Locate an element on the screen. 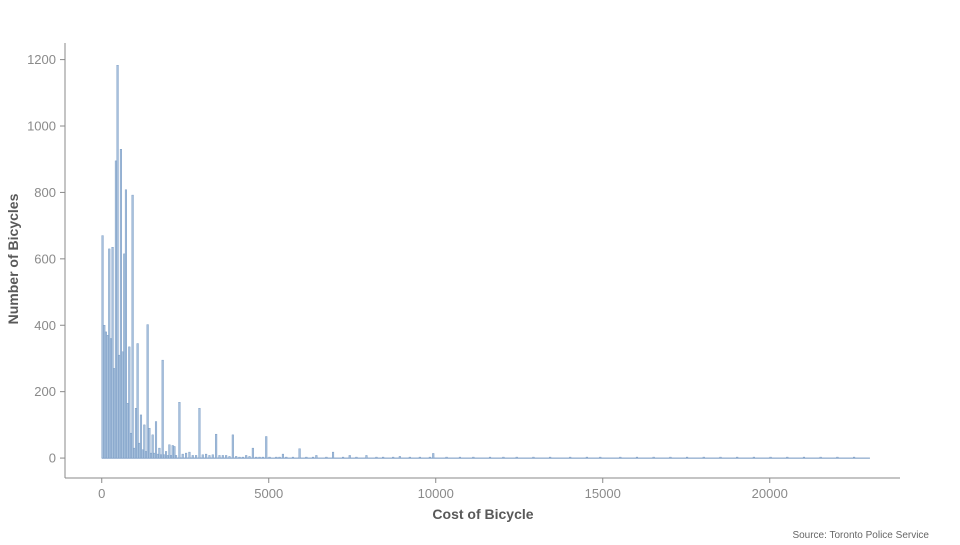 This screenshot has width=960, height=545. y-tick-label: 1200 is located at coordinates (41, 59).